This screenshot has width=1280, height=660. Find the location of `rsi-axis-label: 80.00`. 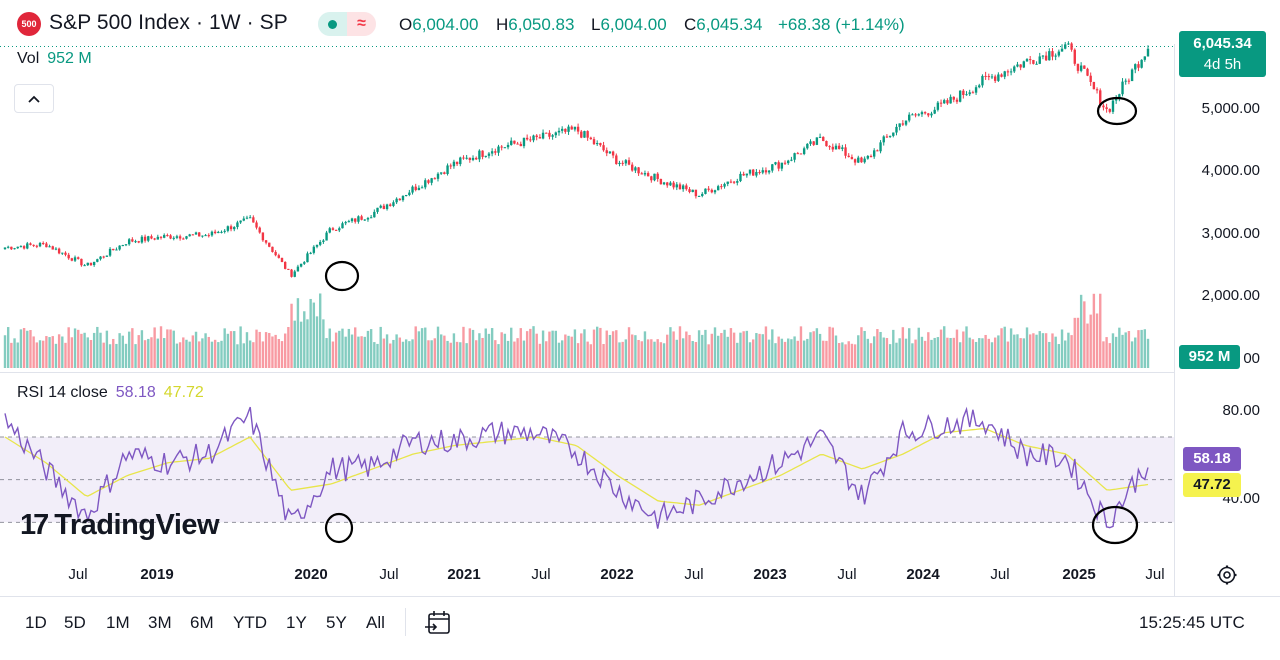

rsi-axis-label: 80.00 is located at coordinates (1241, 410).